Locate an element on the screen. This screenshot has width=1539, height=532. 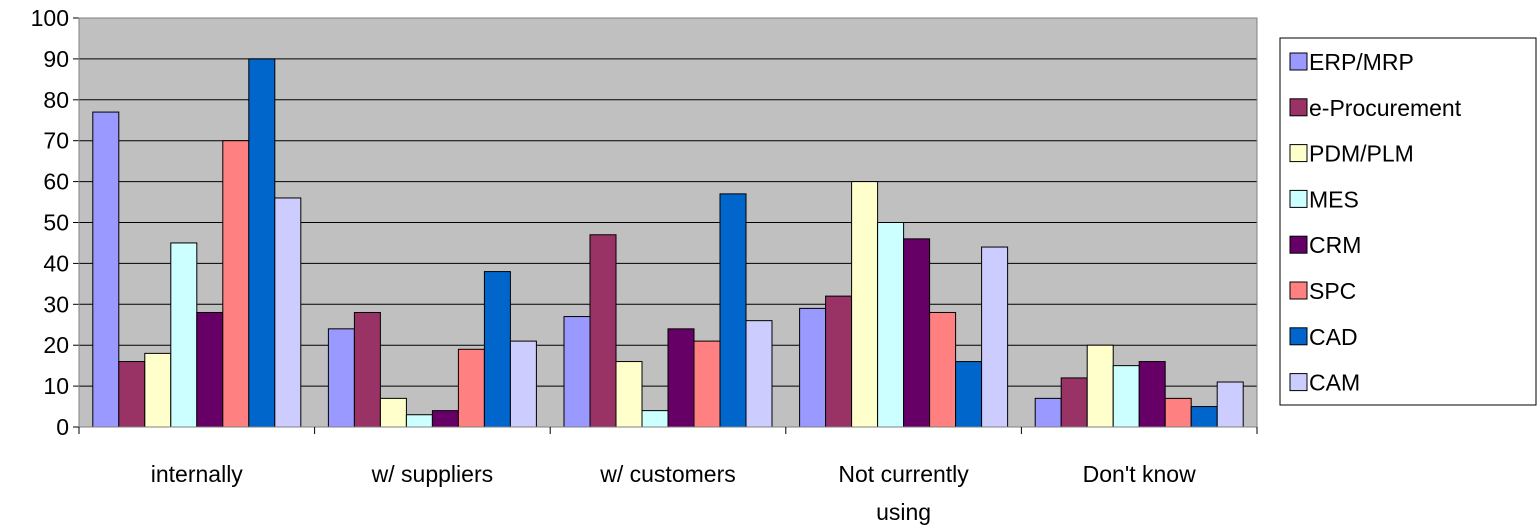
legend-label-erp-mrp: ERP/MRP is located at coordinates (1361, 62).